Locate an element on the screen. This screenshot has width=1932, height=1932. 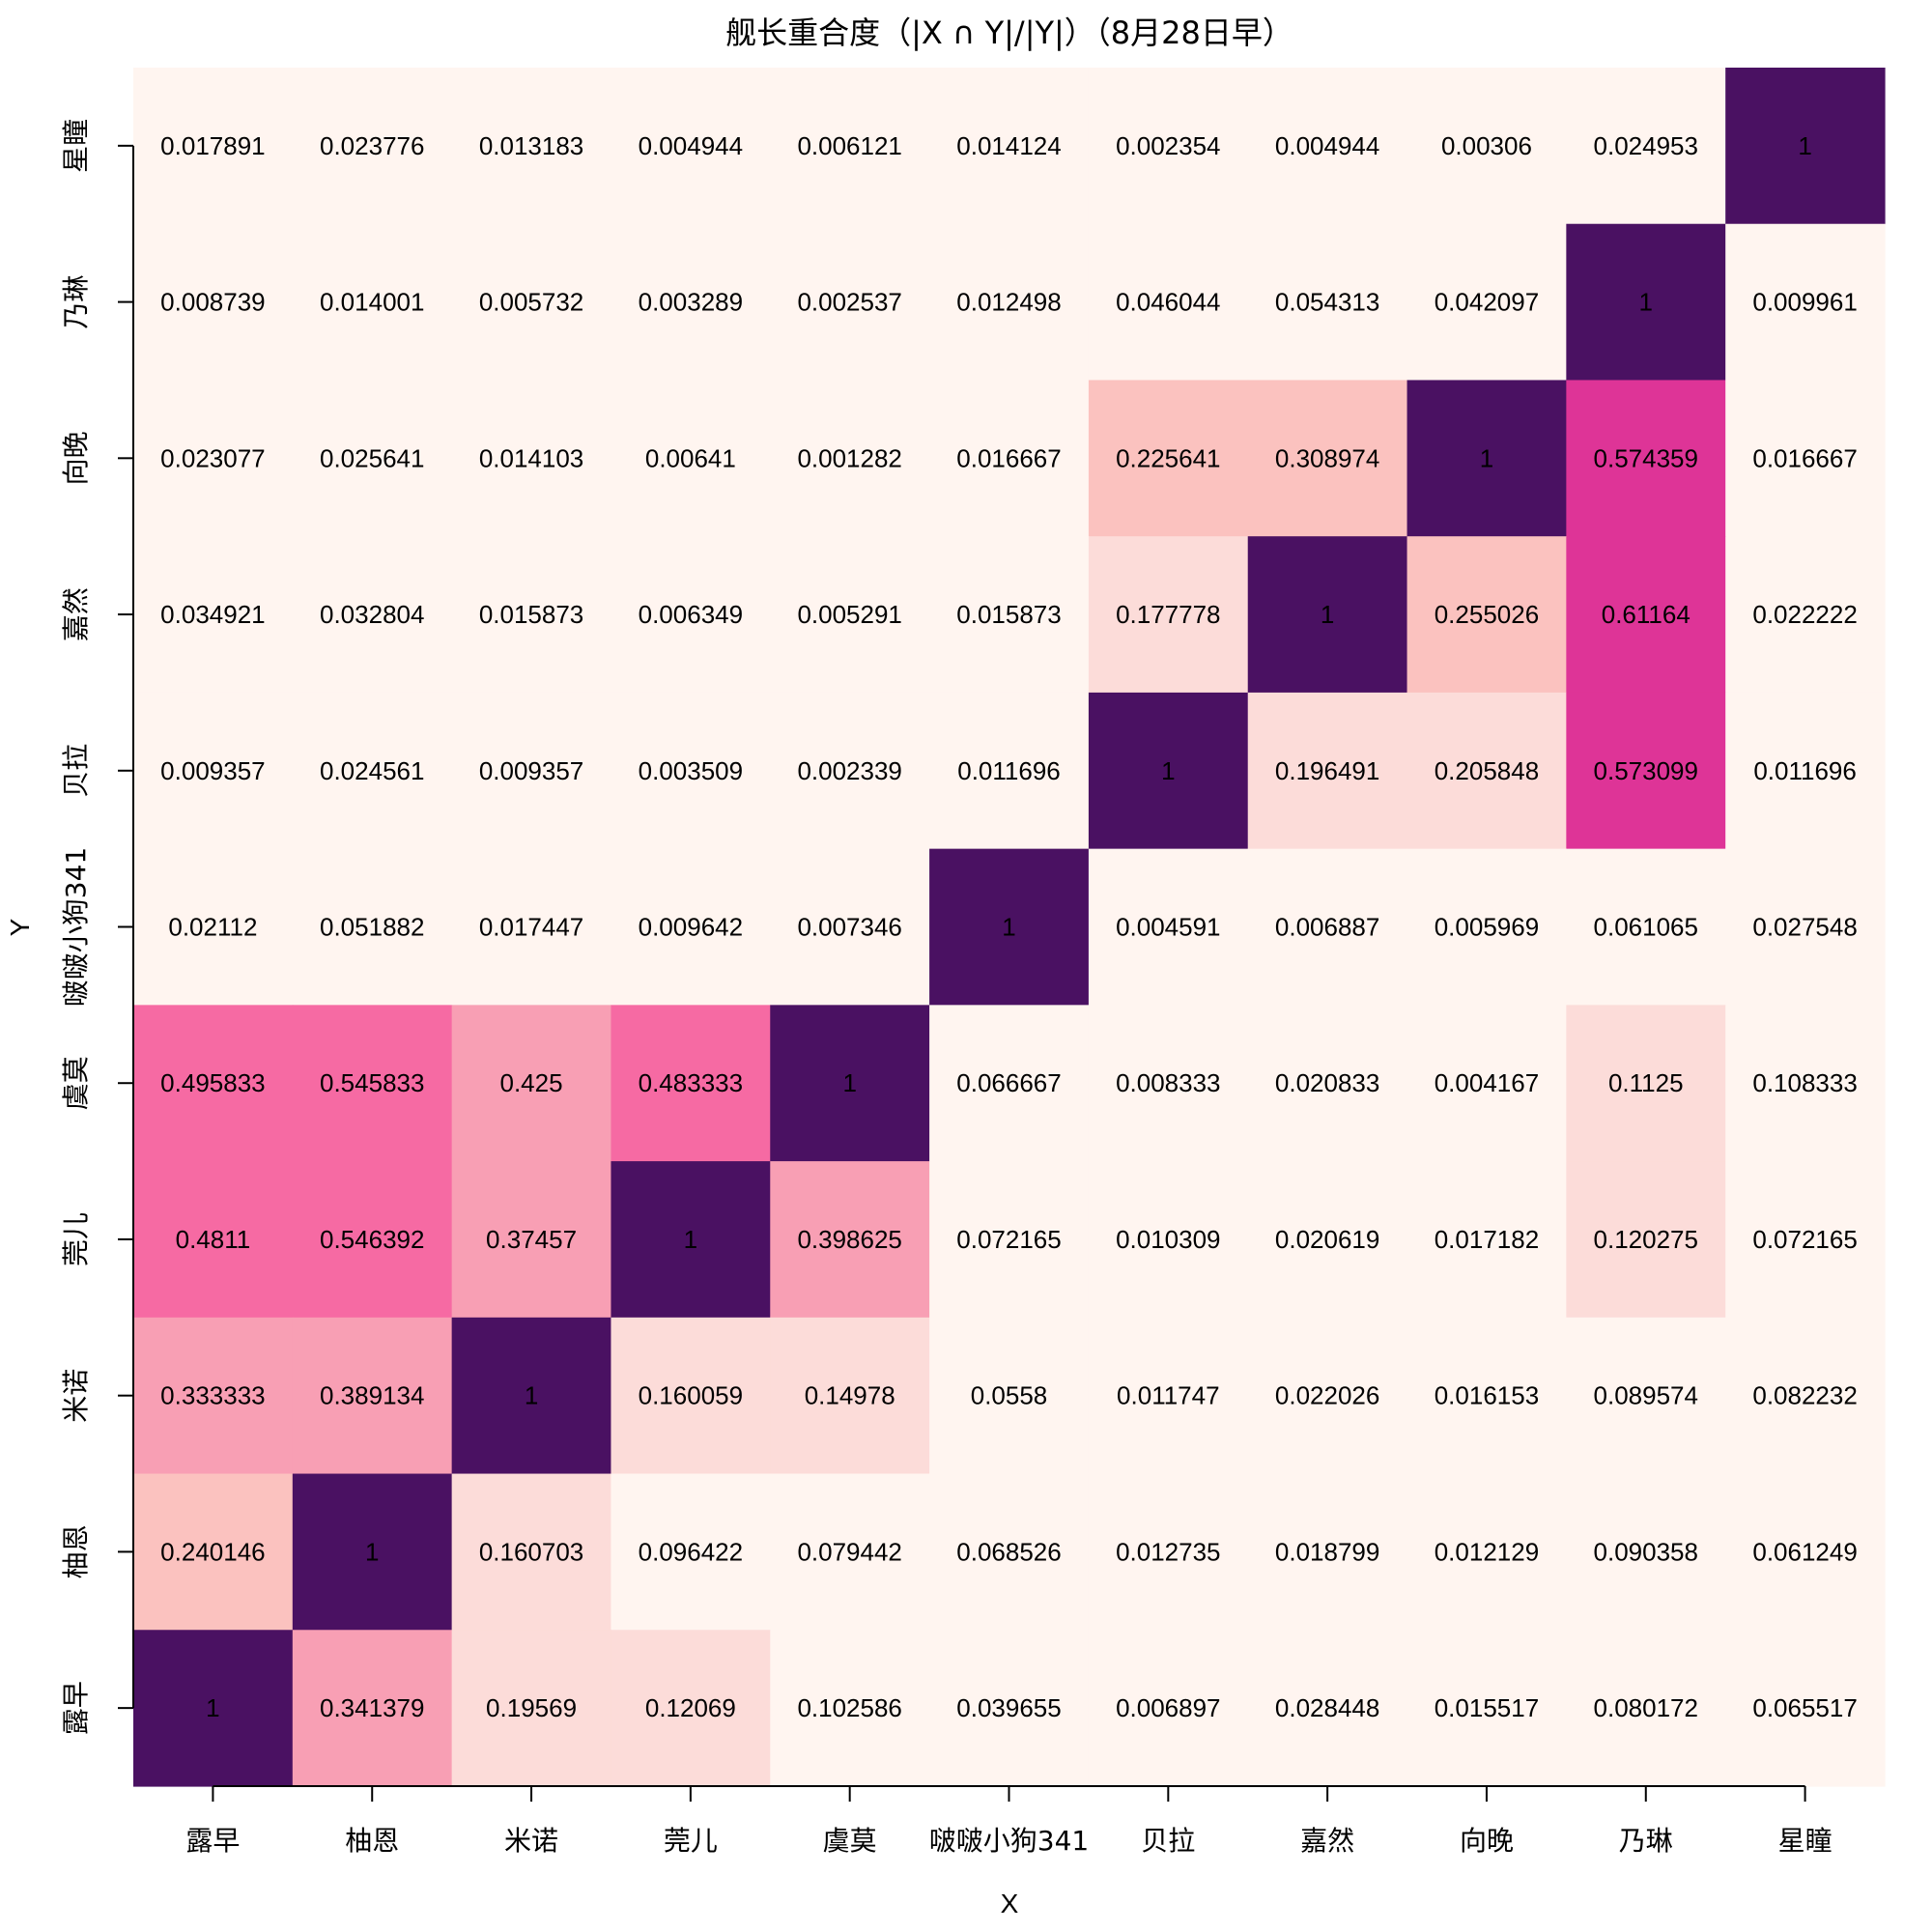
cell-value-label: 0.008333 is located at coordinates (1168, 1082).